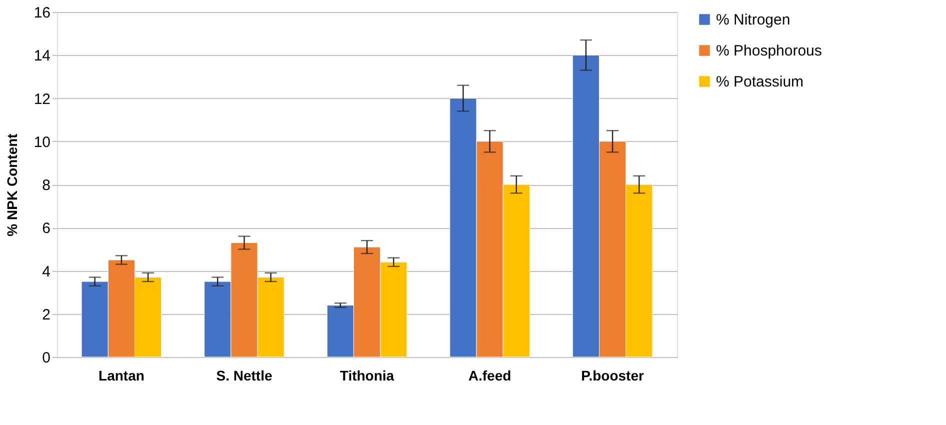 The width and height of the screenshot is (946, 425). I want to click on x-tick-label: P.booster, so click(612, 376).